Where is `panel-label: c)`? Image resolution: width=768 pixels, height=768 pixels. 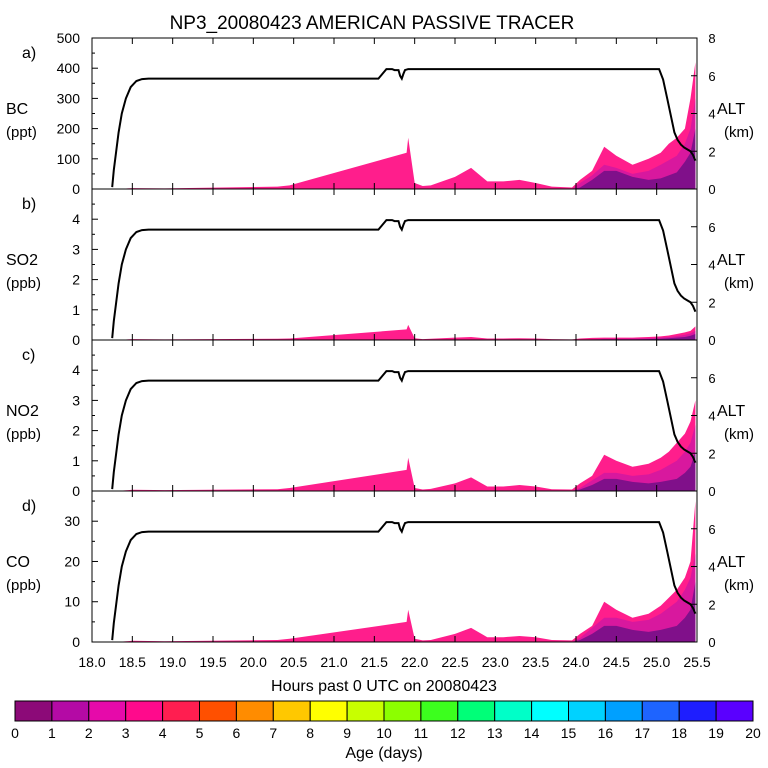
panel-label: c) is located at coordinates (28, 355).